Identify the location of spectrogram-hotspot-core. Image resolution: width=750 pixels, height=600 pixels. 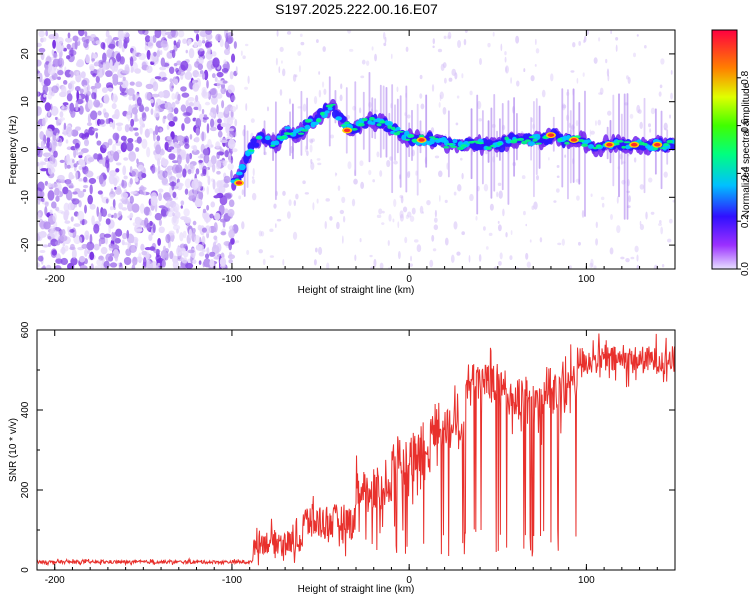
(634, 144).